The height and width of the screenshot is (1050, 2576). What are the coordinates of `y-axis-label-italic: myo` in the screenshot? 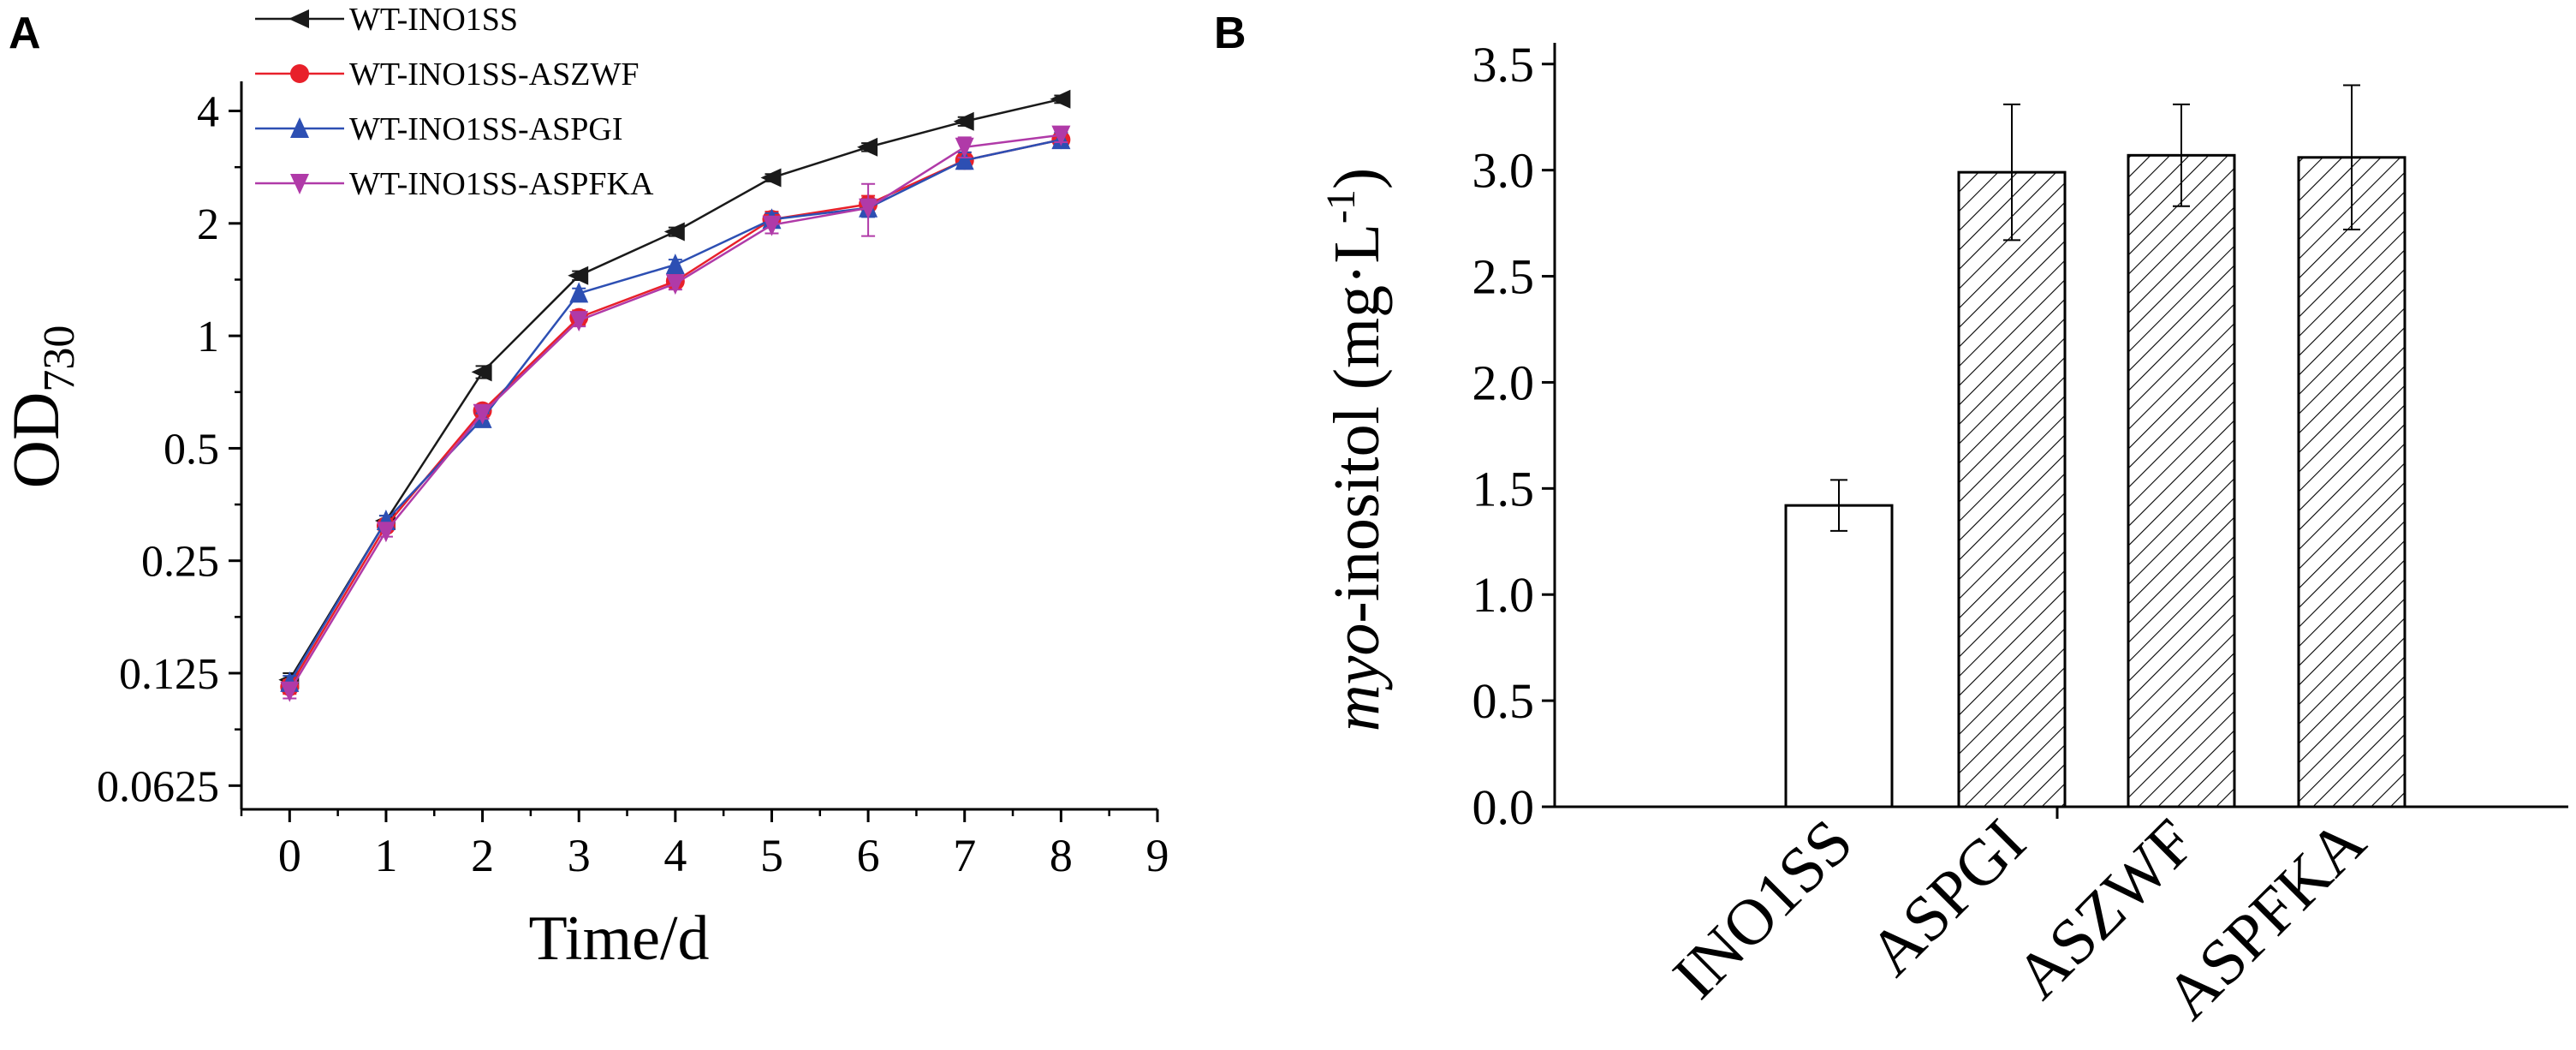 It's located at (1357, 677).